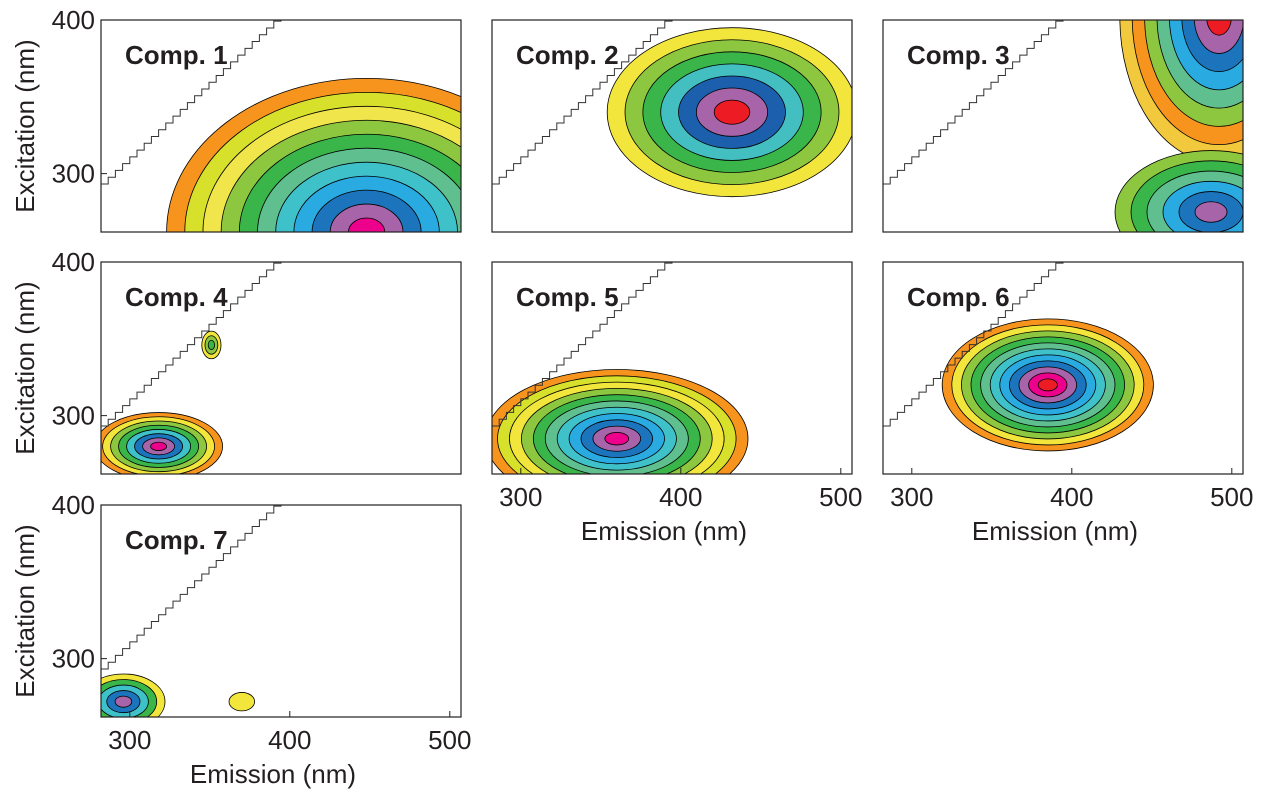  I want to click on panel-title: Comp. 6, so click(958, 297).